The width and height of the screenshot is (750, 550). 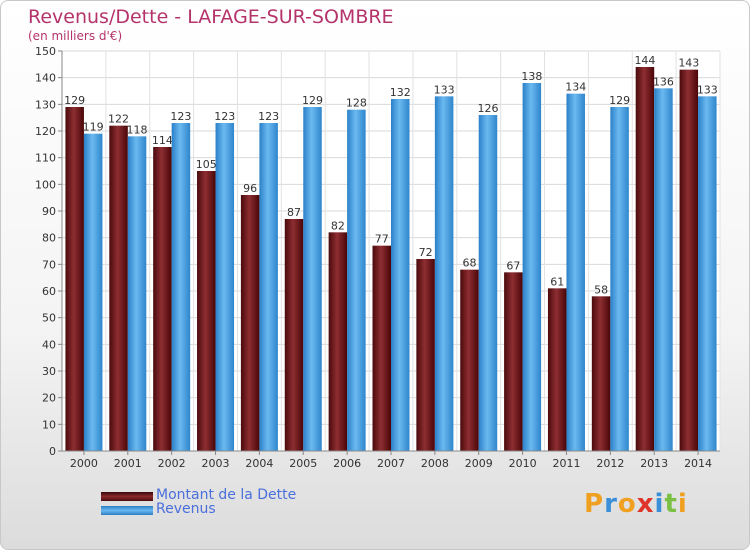 I want to click on data-label-dette: 143, so click(x=688, y=63).